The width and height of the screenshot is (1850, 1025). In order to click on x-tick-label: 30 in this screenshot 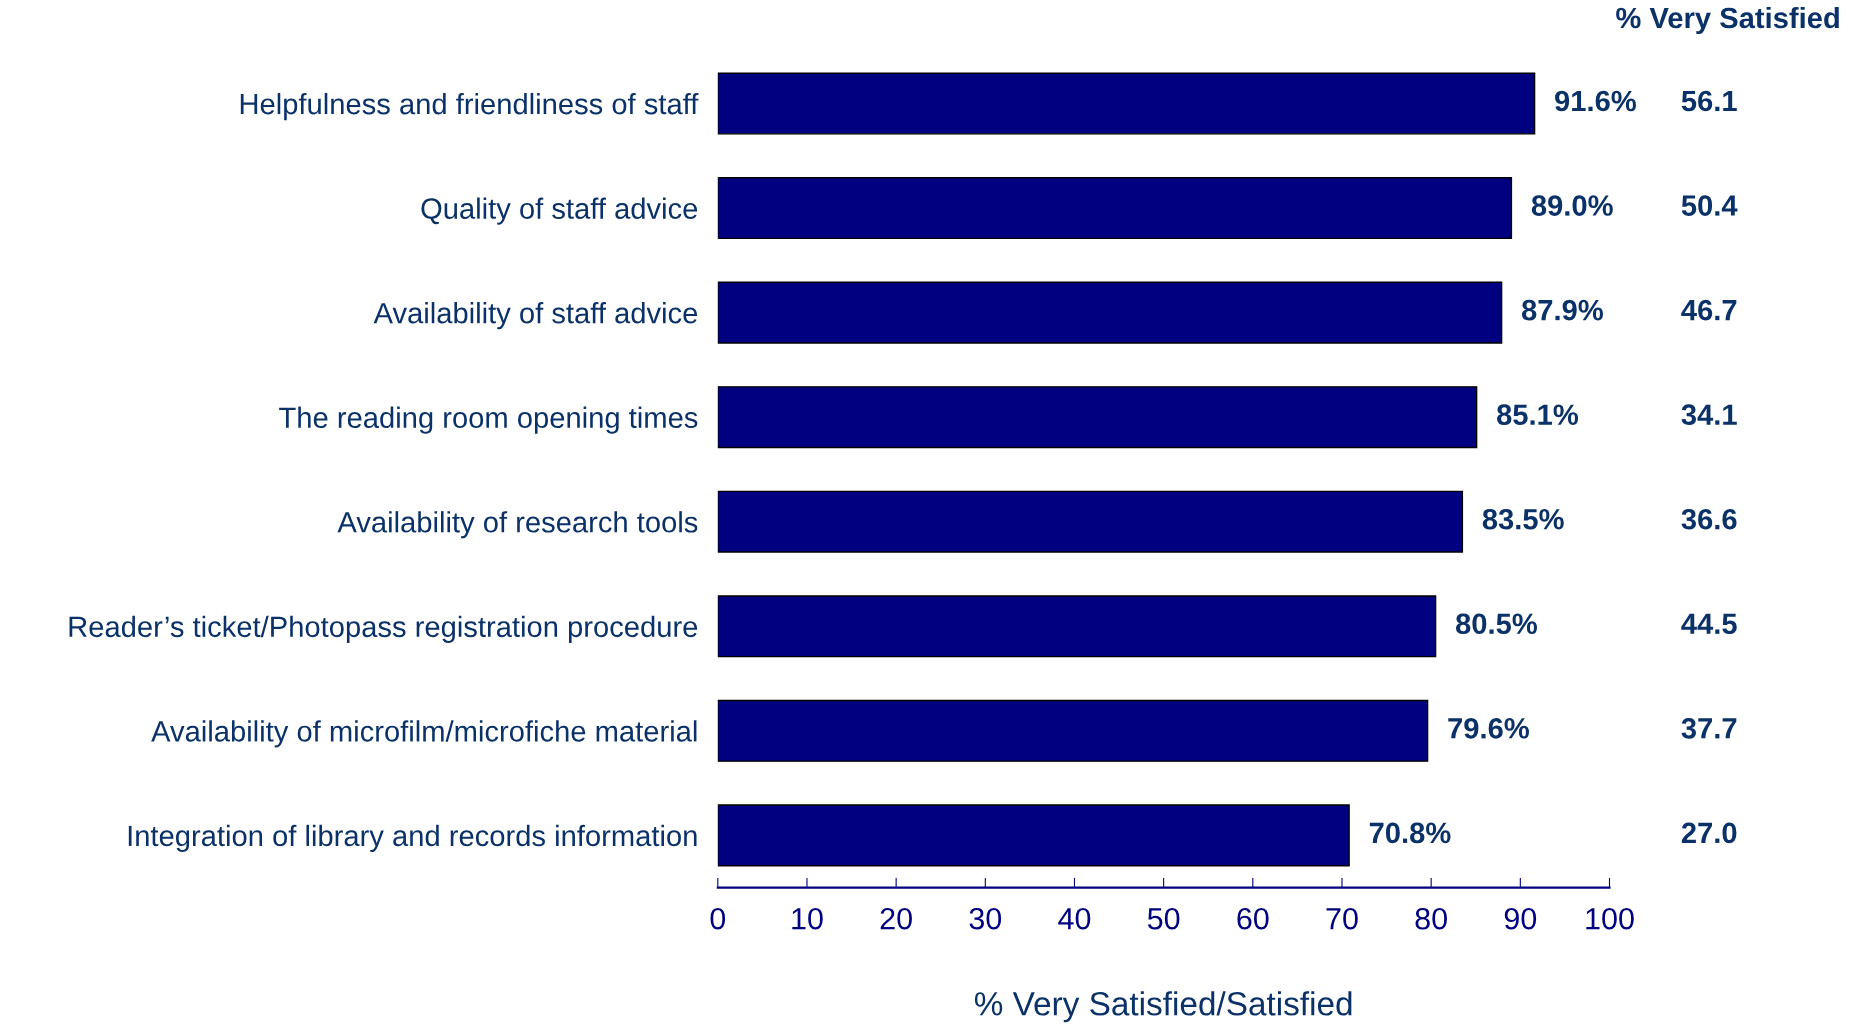, I will do `click(985, 918)`.